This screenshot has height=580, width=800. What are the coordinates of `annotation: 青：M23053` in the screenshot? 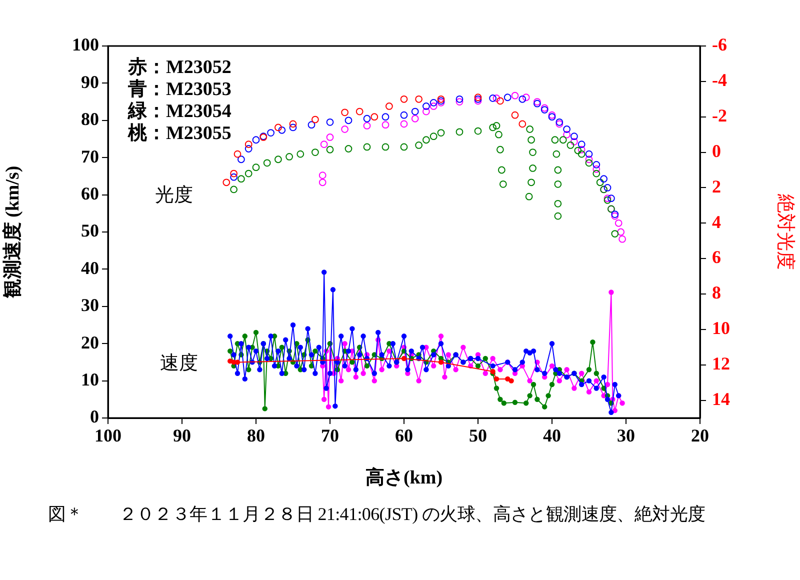 It's located at (179, 89).